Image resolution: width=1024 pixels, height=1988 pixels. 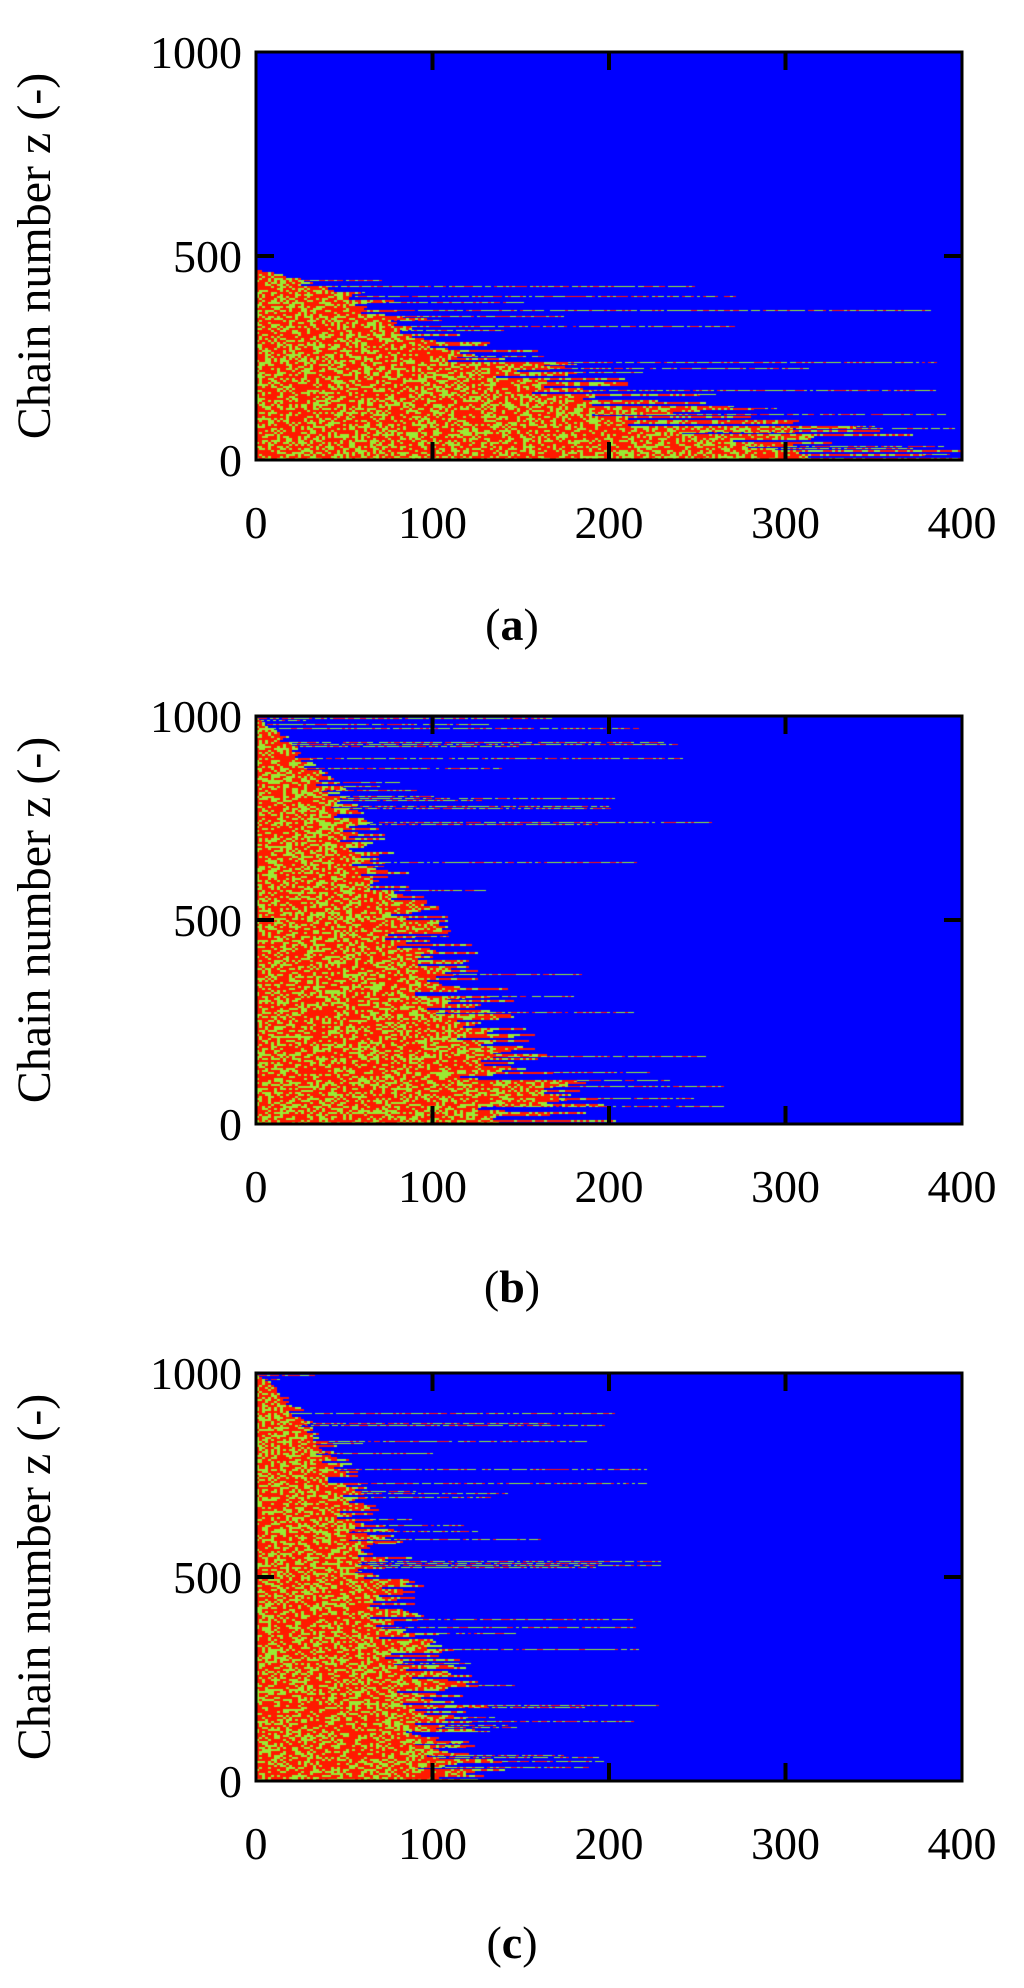 I want to click on panel-caption: (c), so click(x=511, y=1942).